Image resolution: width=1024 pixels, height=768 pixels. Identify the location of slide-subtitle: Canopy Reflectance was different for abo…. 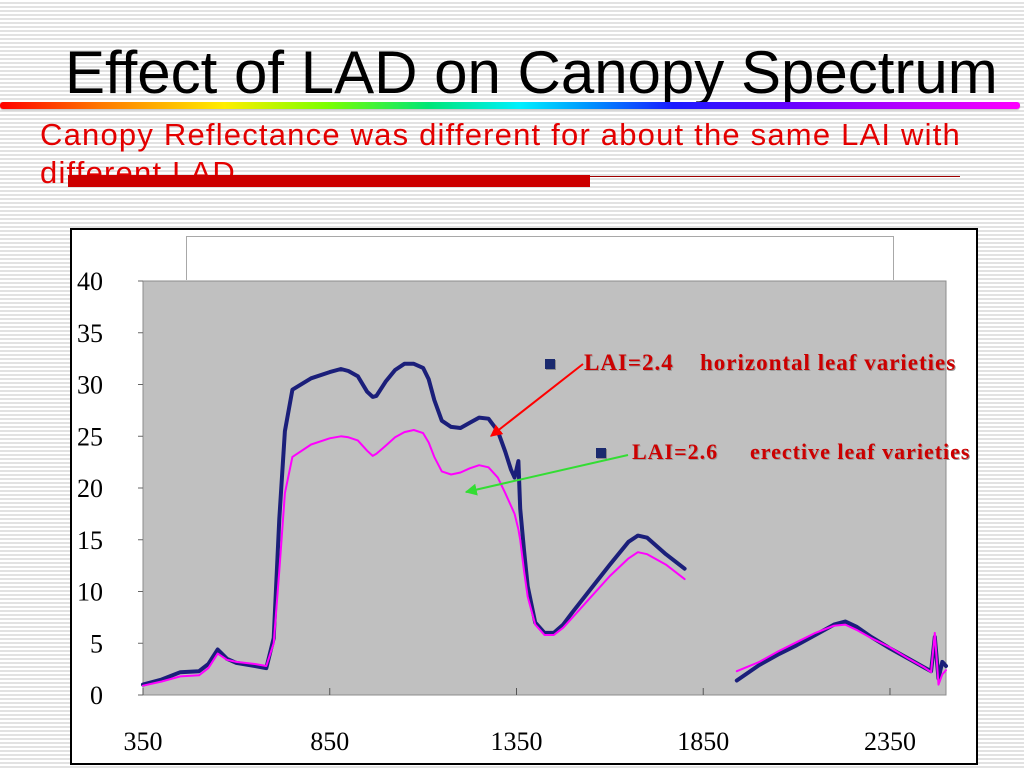
(500, 153).